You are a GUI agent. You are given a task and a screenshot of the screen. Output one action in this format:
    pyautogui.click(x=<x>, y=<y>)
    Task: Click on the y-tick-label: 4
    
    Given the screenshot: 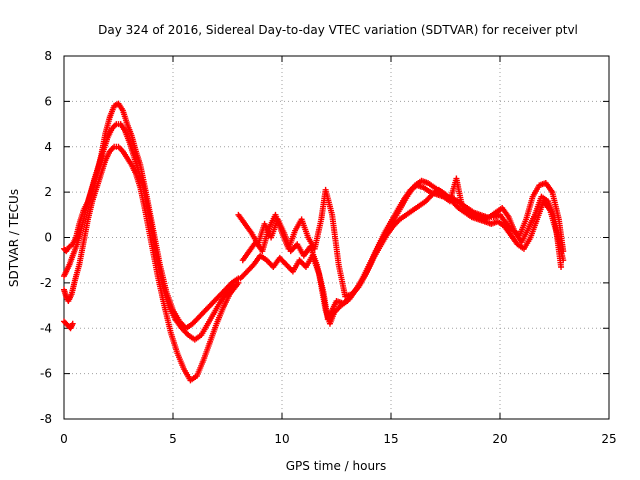 What is the action you would take?
    pyautogui.click(x=48, y=147)
    